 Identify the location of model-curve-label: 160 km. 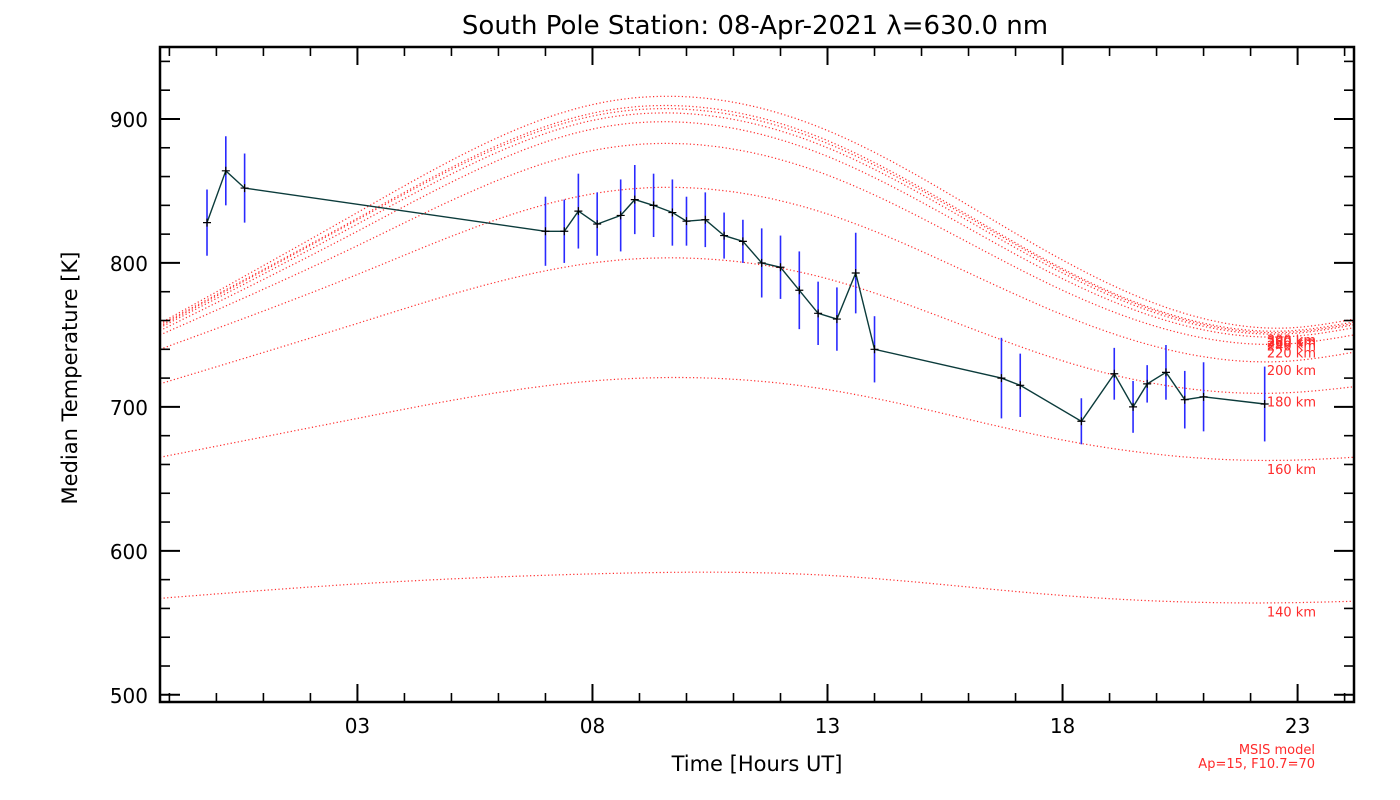
(1291, 470).